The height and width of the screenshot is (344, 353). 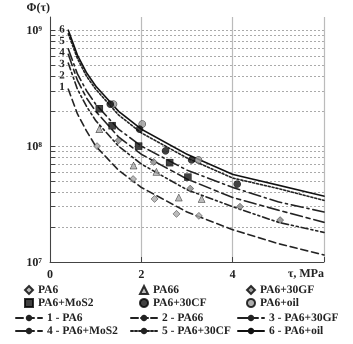 I want to click on annotation: 2, so click(x=62, y=76).